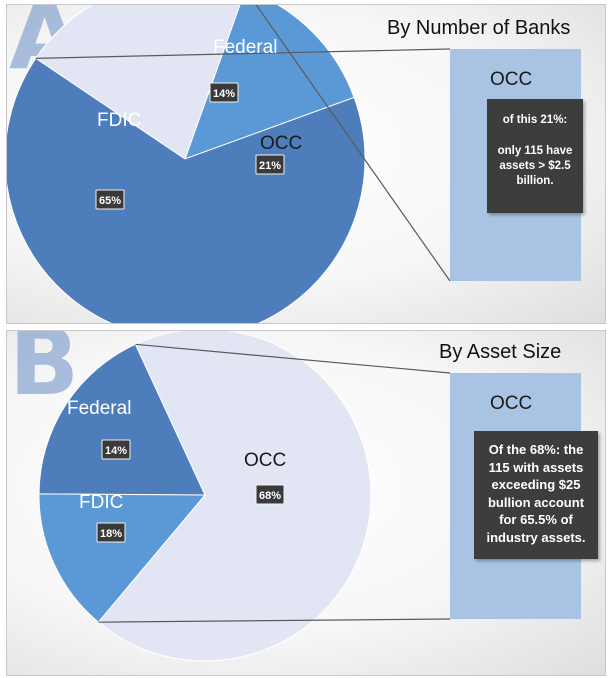 Image resolution: width=612 pixels, height=678 pixels. I want to click on slice-label-federal-b: Federal, so click(99, 408).